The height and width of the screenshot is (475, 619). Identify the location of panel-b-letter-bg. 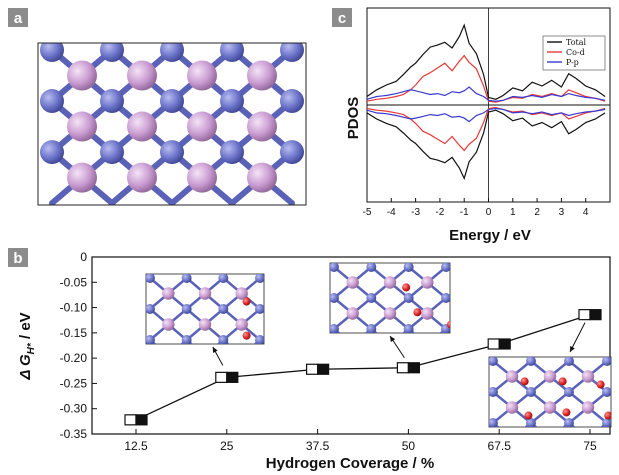
(18, 257).